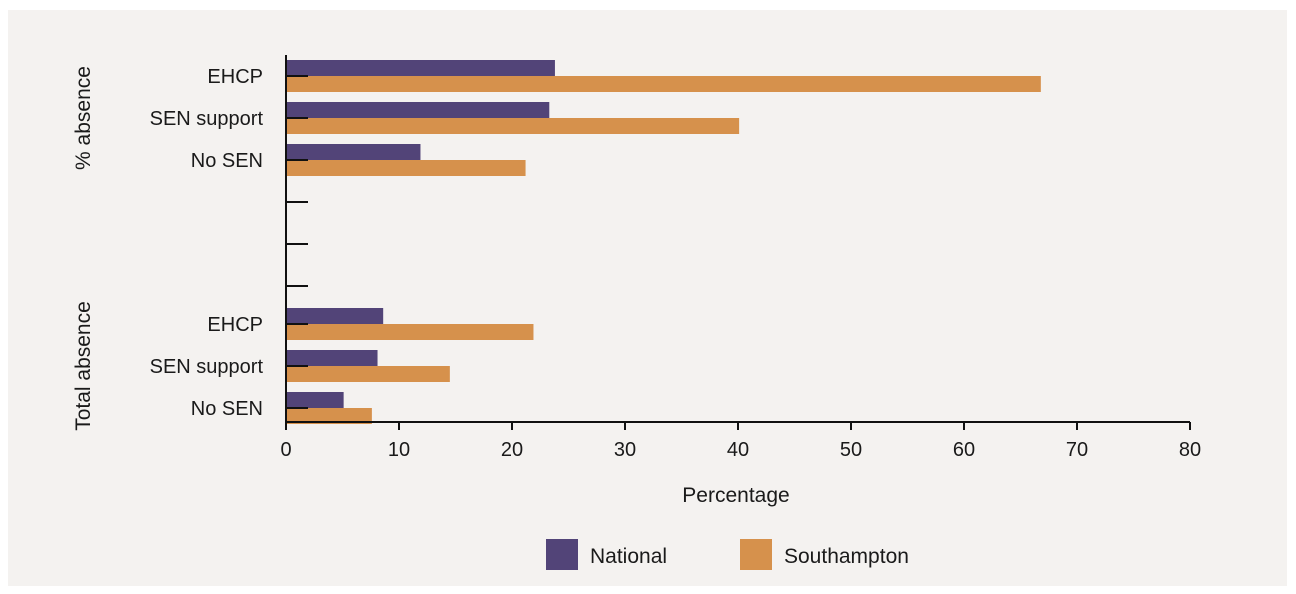 This screenshot has height=594, width=1296. Describe the element at coordinates (851, 450) in the screenshot. I see `x-tick-label: 50` at that location.